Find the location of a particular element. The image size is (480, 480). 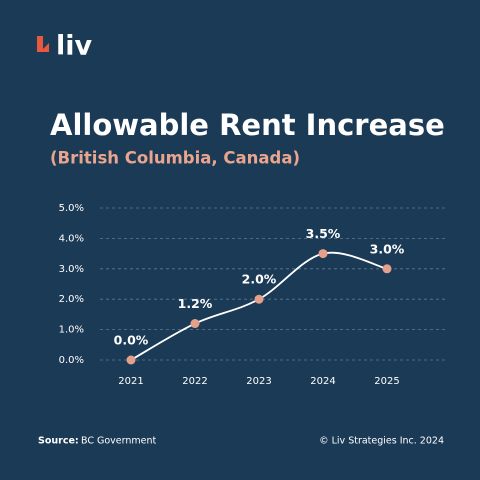

value-label: 3.0% is located at coordinates (387, 248).